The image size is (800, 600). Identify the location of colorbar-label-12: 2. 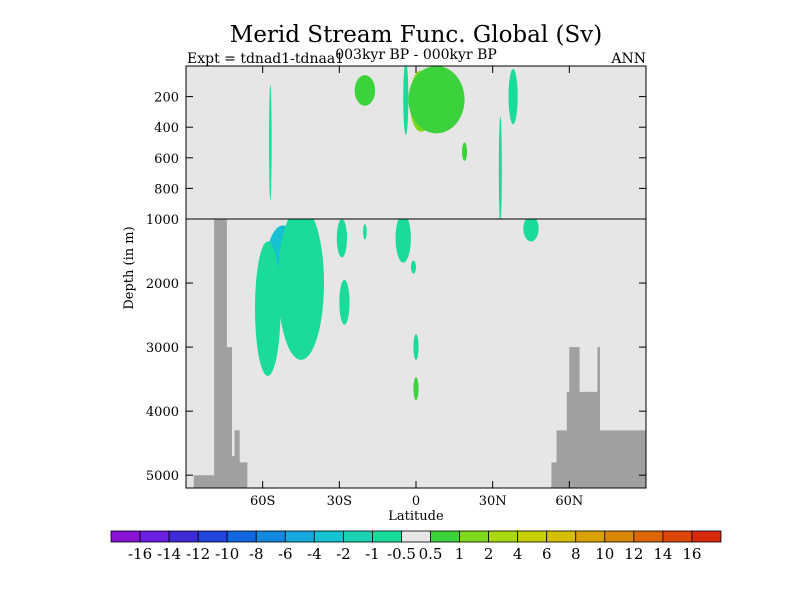
(489, 554).